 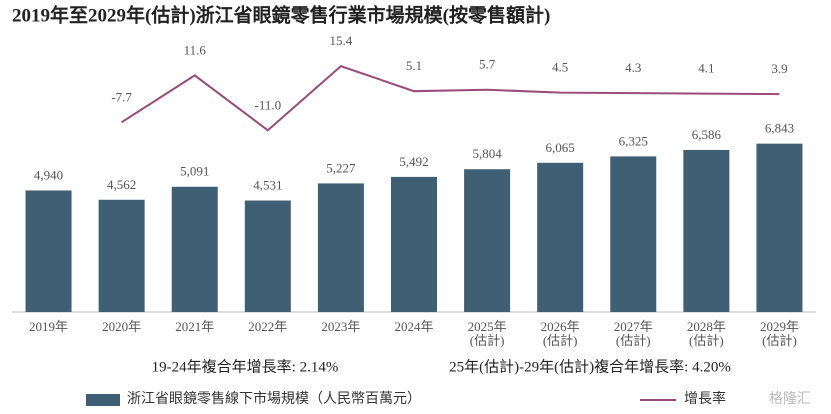 What do you see at coordinates (707, 134) in the screenshot?
I see `bar-value-label: 6,586` at bounding box center [707, 134].